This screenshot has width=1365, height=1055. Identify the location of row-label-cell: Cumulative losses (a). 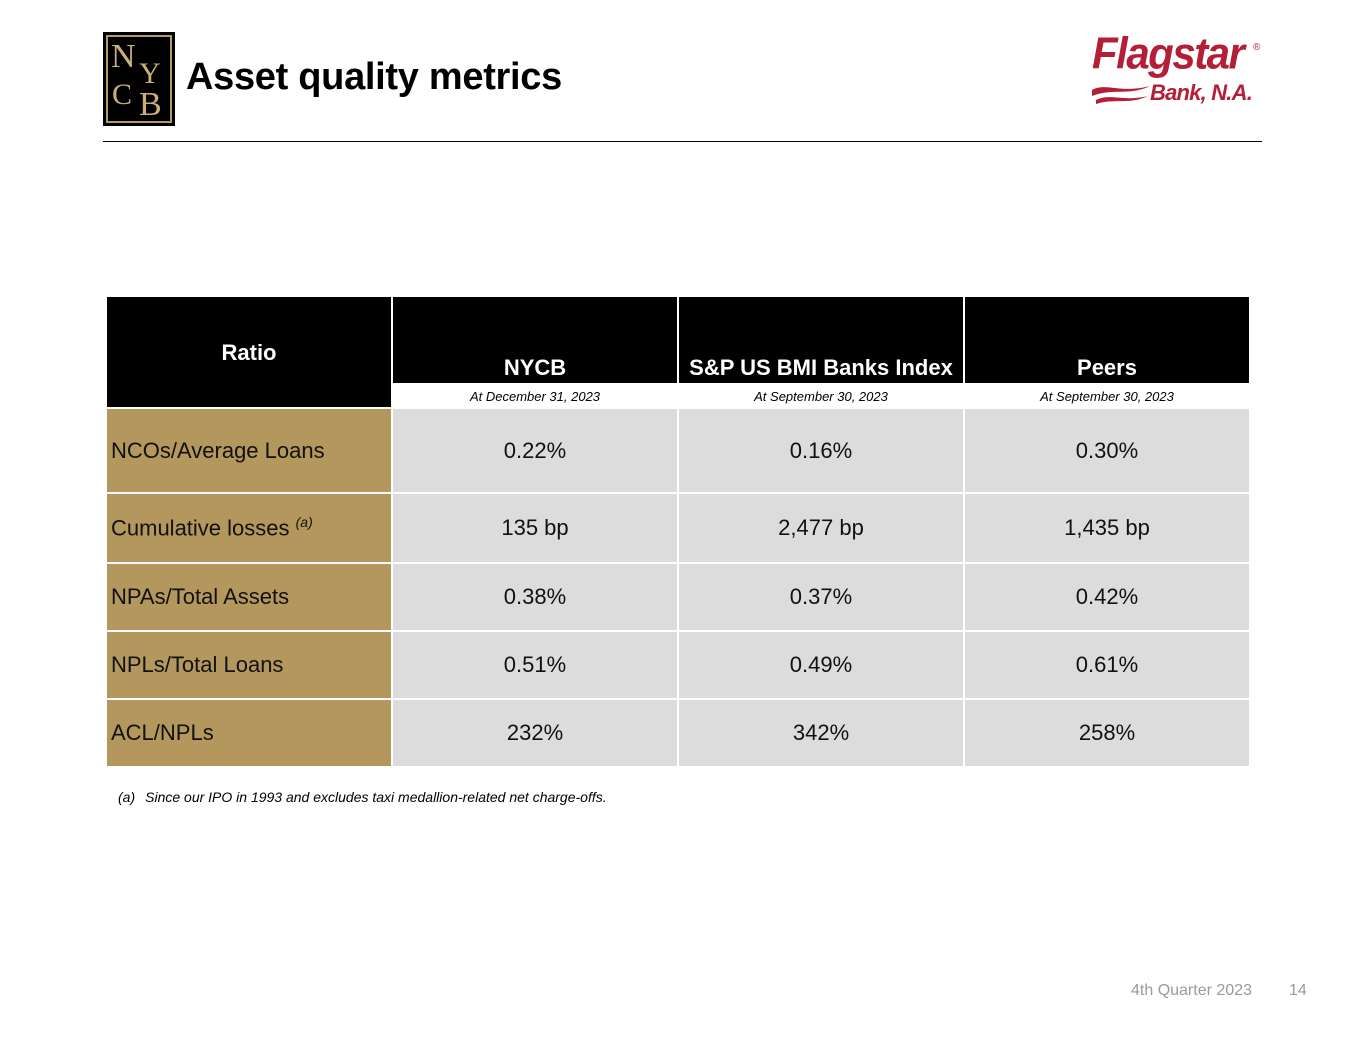
(249, 528).